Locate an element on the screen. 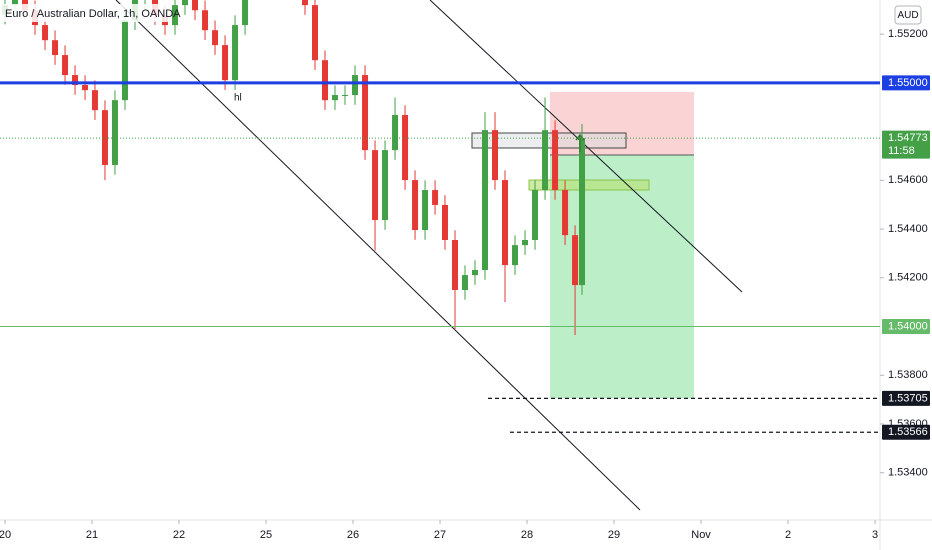 The image size is (932, 550). title-bg is located at coordinates (85, 13).